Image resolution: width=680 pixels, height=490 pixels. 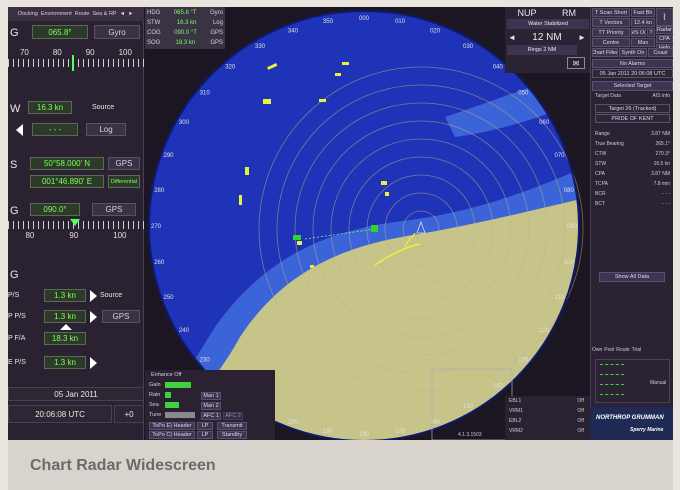 I want to click on scan-button: T Scan Short, so click(x=611, y=12).